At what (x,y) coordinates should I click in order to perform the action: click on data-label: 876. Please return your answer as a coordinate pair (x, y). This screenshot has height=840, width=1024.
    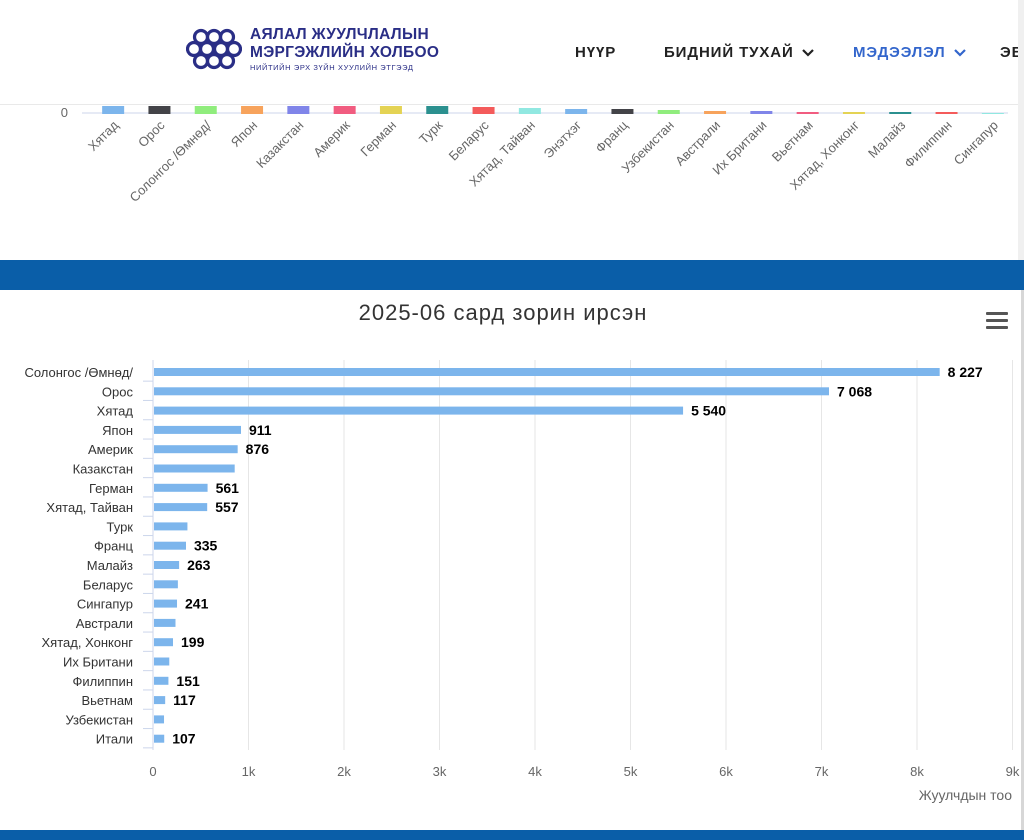
    Looking at the image, I should click on (258, 449).